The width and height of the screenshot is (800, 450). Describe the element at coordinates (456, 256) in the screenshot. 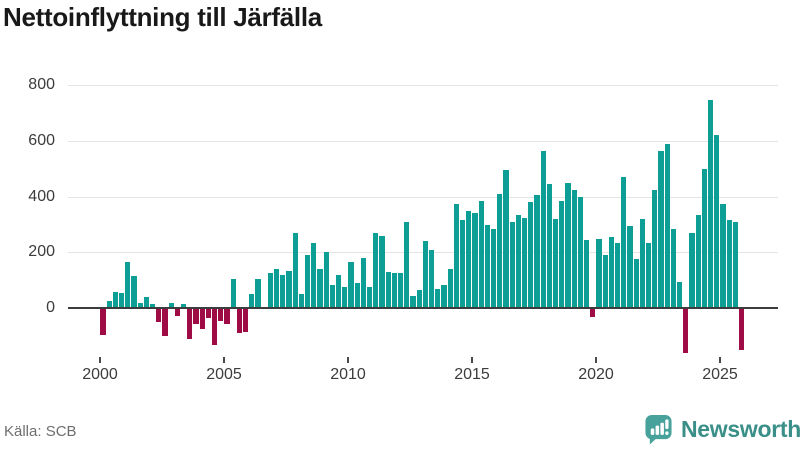

I see `bar-2014Q2` at that location.